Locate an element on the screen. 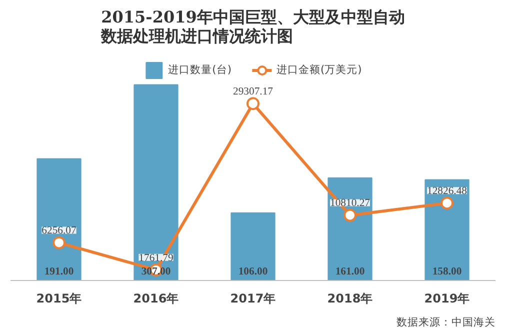 Image resolution: width=507 pixels, height=335 pixels. data-label: 106.00 is located at coordinates (253, 272).